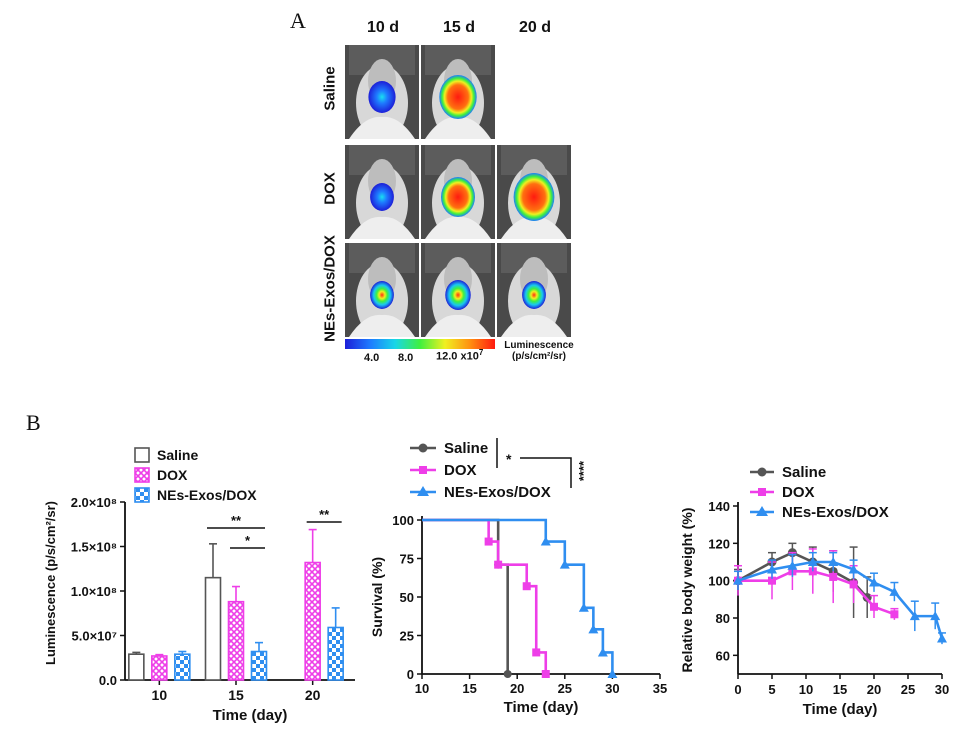 The height and width of the screenshot is (738, 963). I want to click on colorbar-tick-4: 4.0, so click(372, 358).